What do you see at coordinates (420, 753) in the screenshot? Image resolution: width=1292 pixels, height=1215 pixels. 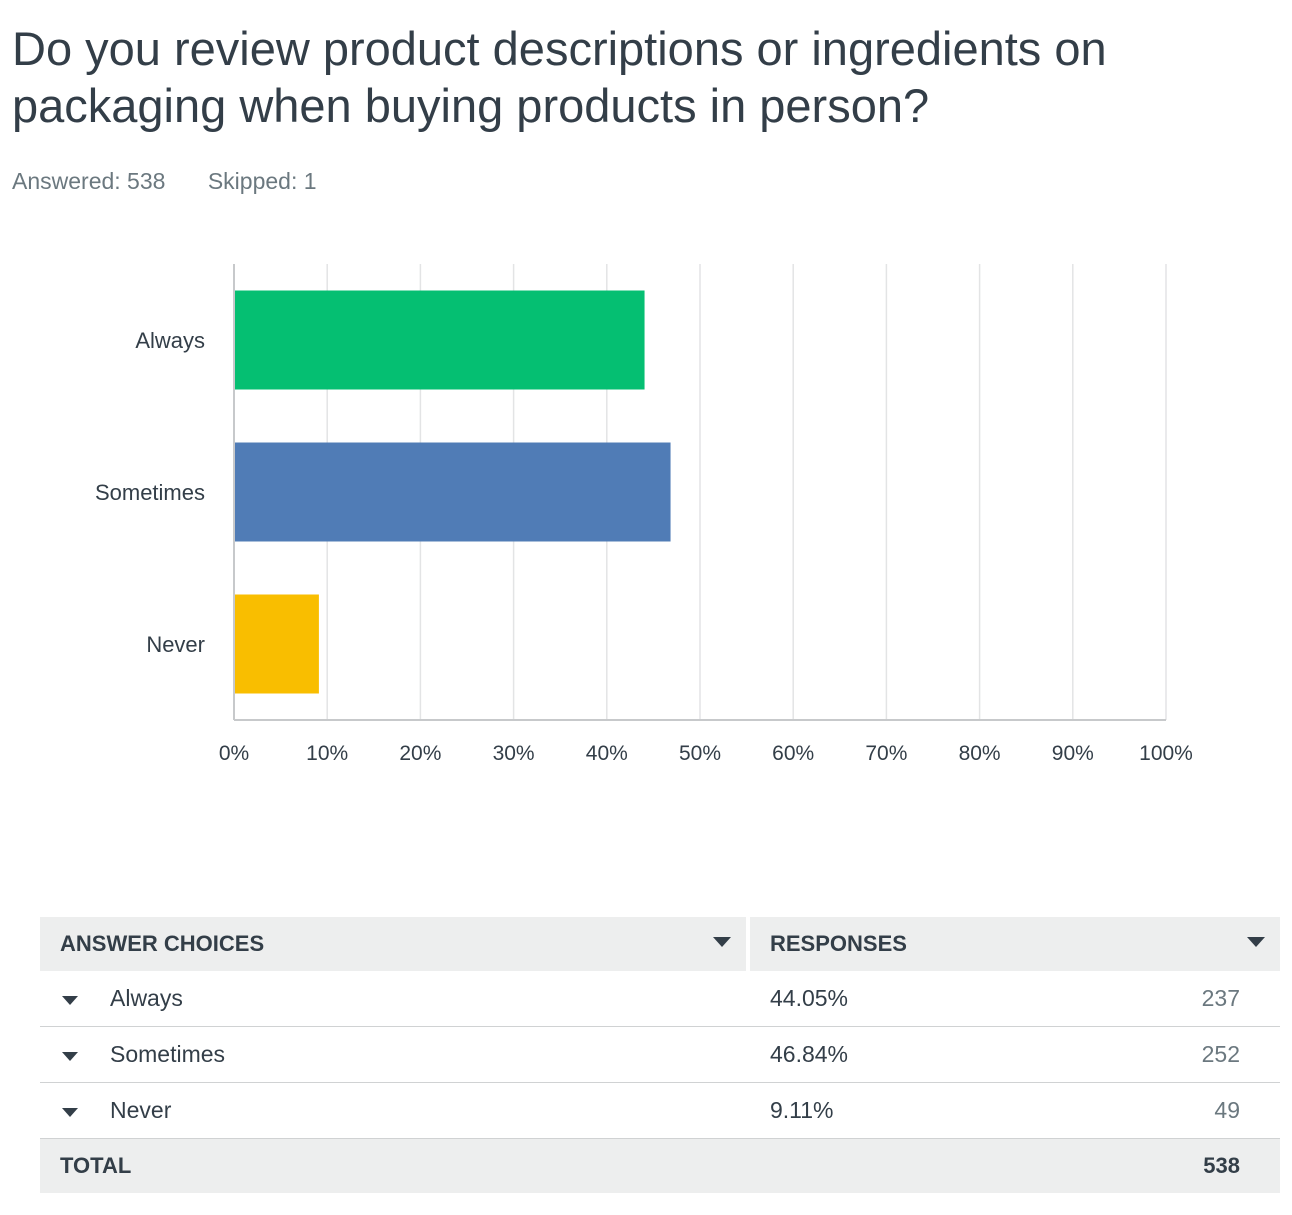 I see `x-tick-label: 20%` at bounding box center [420, 753].